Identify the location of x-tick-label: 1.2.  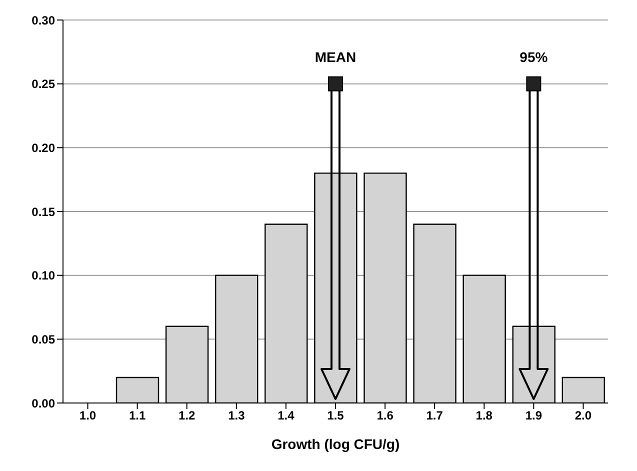
(187, 415).